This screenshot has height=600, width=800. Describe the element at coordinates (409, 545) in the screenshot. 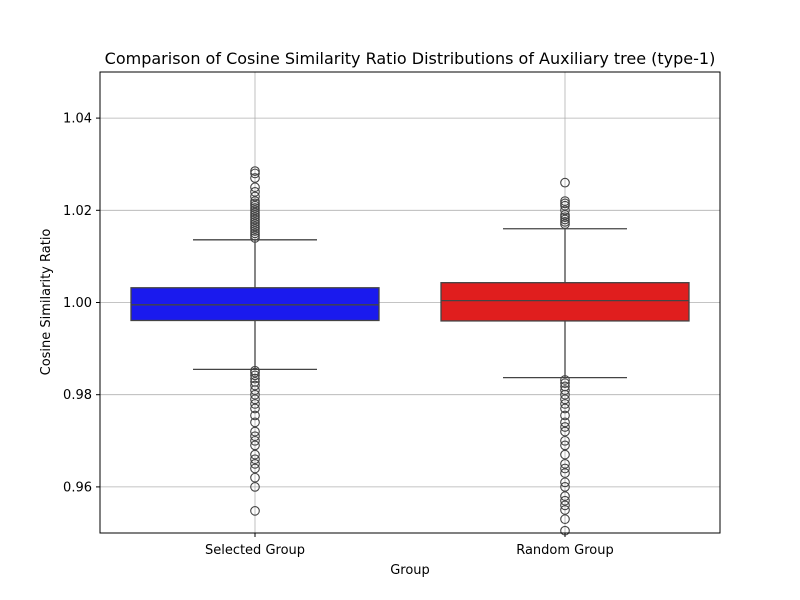

I see `x-axis-ticks: Selected Group Random Group` at that location.